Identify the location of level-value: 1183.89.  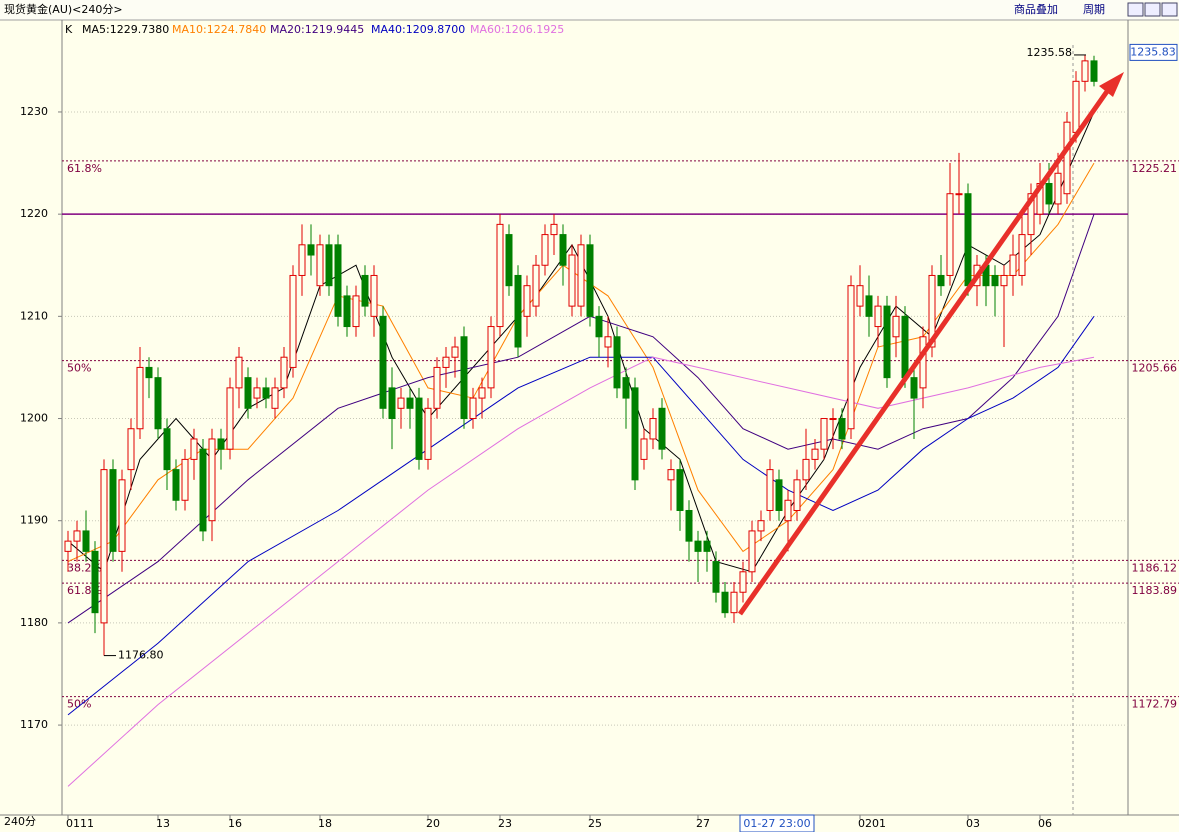
(1155, 590).